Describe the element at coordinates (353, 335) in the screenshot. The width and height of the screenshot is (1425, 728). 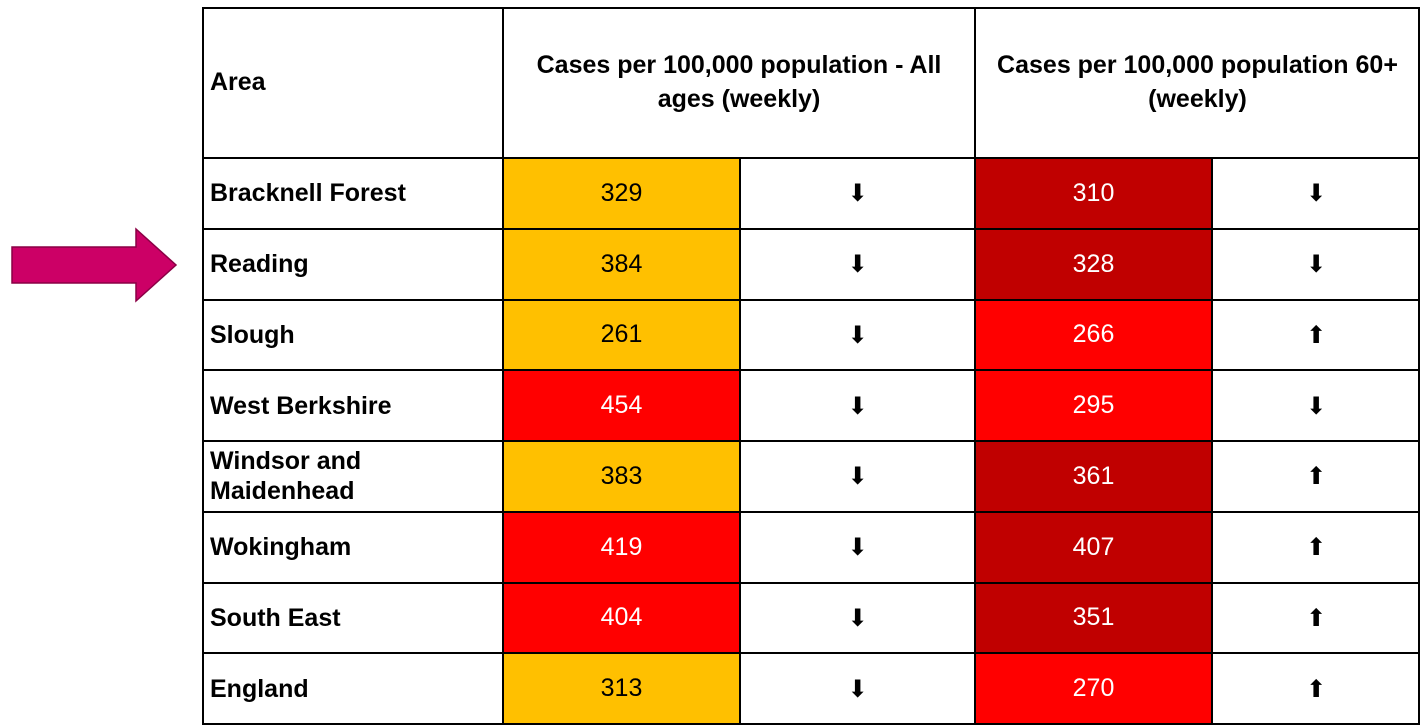
I see `area-cell: Slough` at that location.